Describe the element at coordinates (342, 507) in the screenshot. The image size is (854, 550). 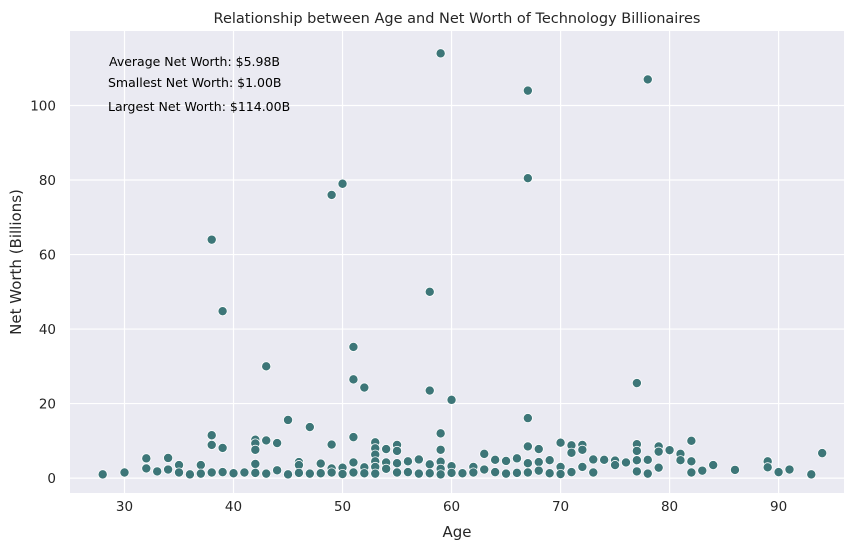
I see `x-tick-label: 50` at that location.